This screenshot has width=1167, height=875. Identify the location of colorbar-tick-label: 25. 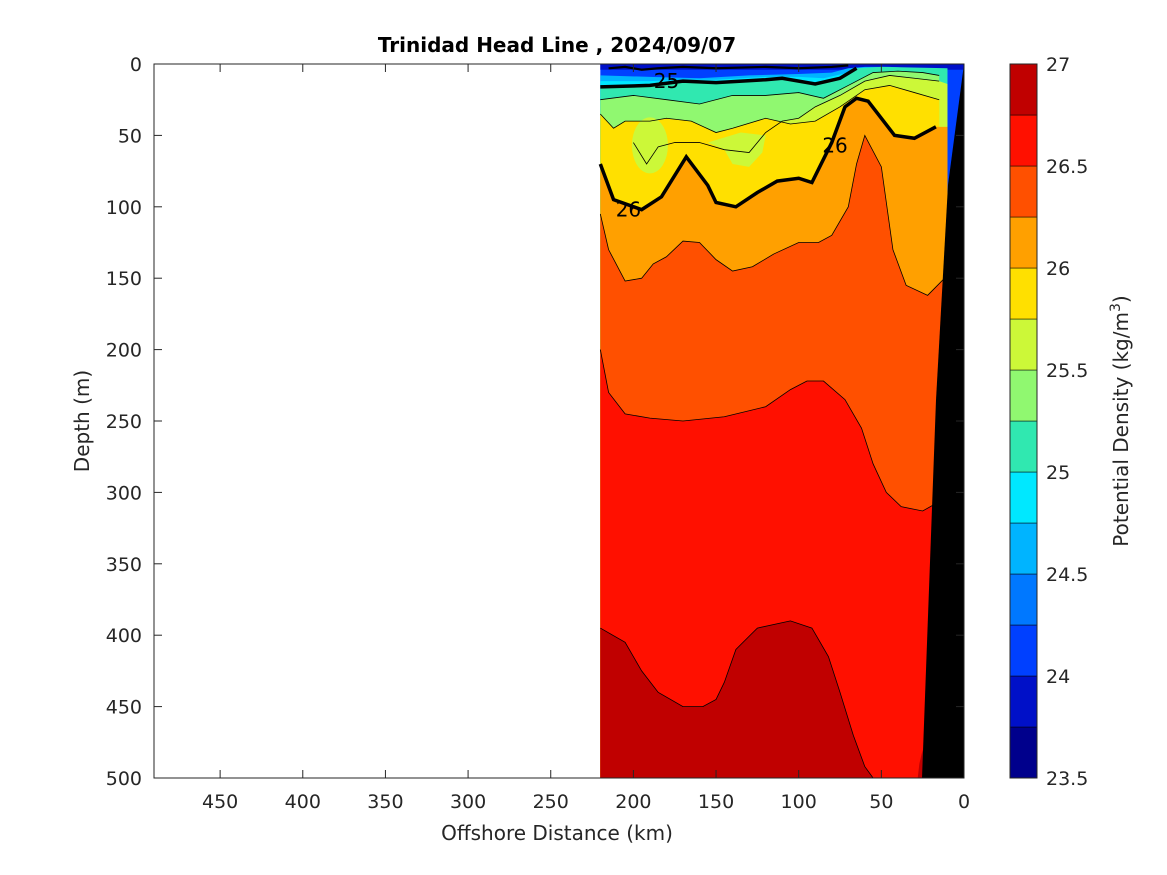
(1058, 473).